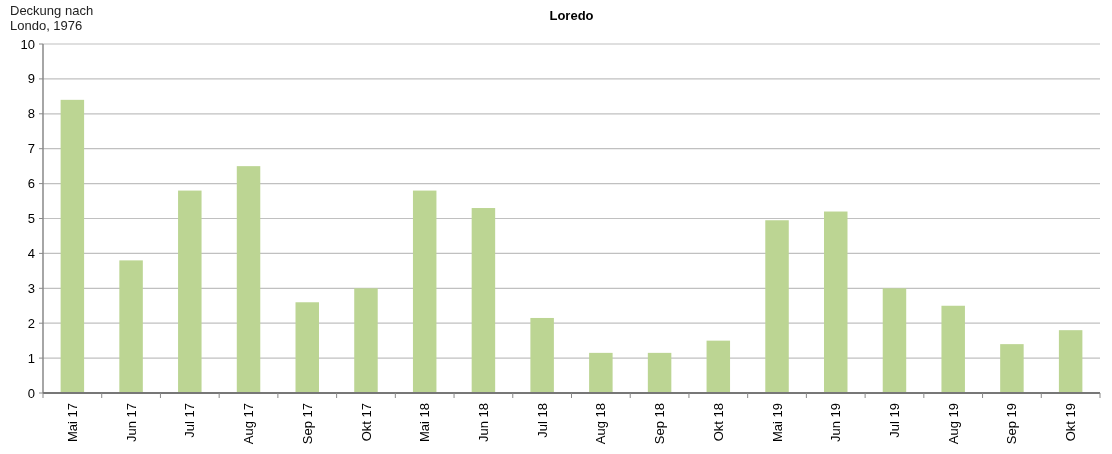 This screenshot has height=454, width=1112. I want to click on y-tick-label: 8, so click(31, 114).